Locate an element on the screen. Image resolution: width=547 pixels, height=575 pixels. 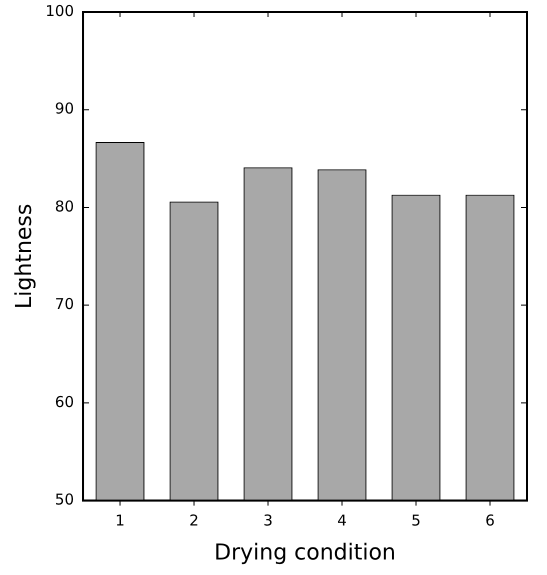
y-axis-title: Lightness is located at coordinates (24, 256).